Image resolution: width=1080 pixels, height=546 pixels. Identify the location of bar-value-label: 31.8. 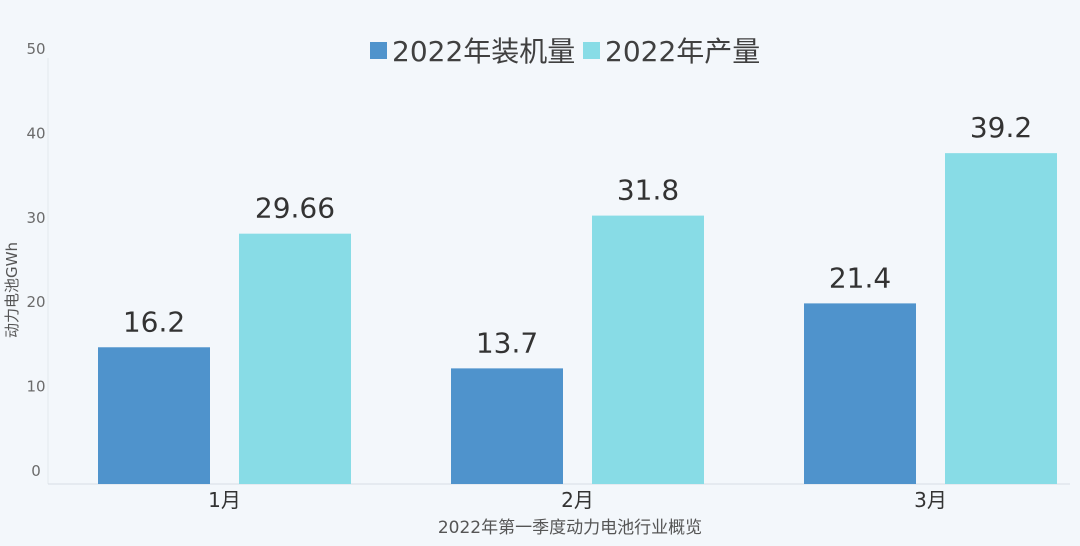
(648, 190).